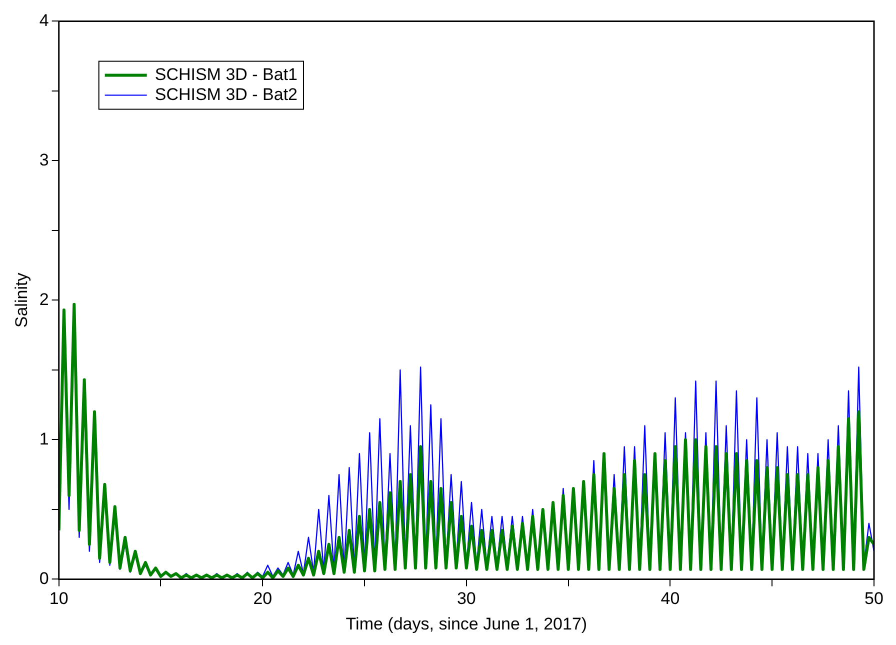 The width and height of the screenshot is (896, 645). I want to click on y-axis-title: Salinity, so click(21, 300).